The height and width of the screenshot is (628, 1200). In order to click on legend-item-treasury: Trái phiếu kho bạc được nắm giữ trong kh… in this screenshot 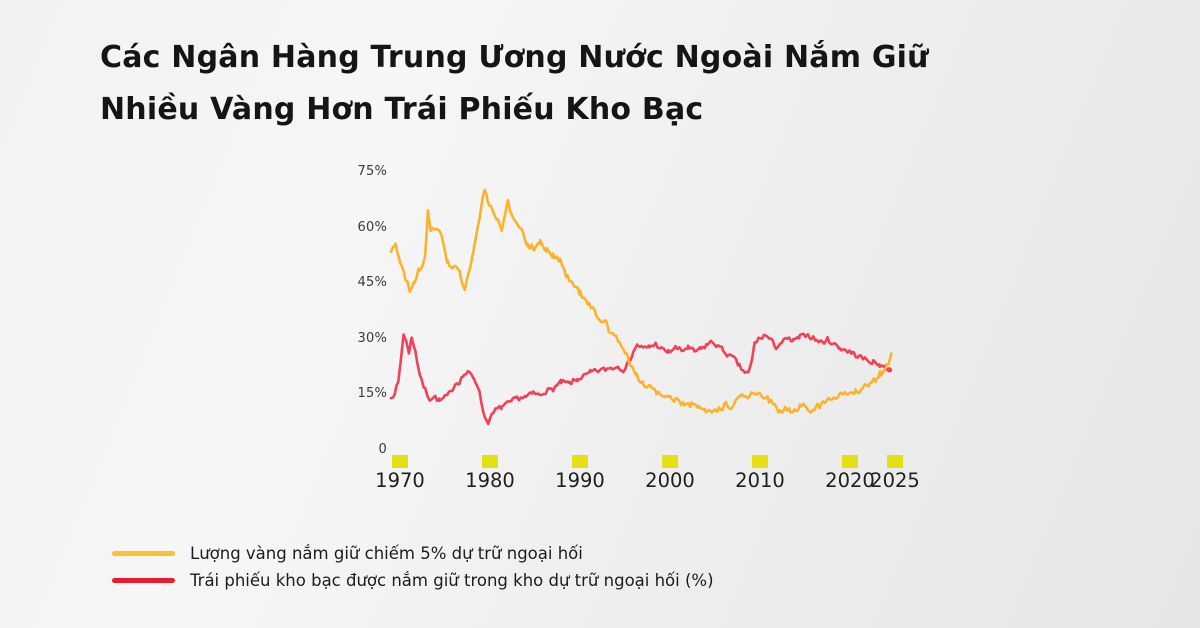, I will do `click(413, 580)`.